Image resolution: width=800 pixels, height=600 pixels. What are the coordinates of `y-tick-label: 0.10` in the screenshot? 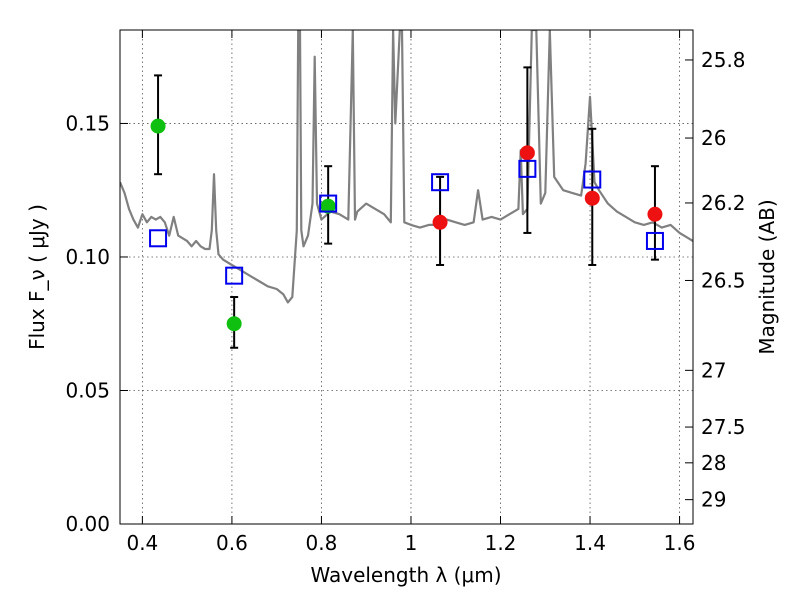 It's located at (87, 257).